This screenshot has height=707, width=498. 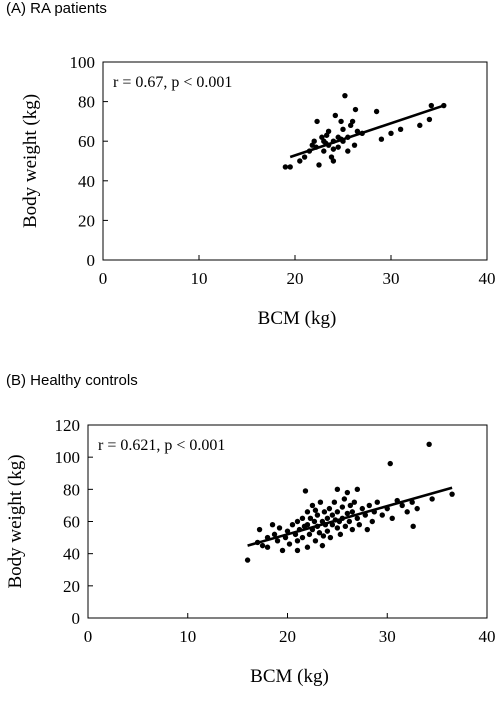 I want to click on y-tick-label: 0, so click(x=91, y=260).